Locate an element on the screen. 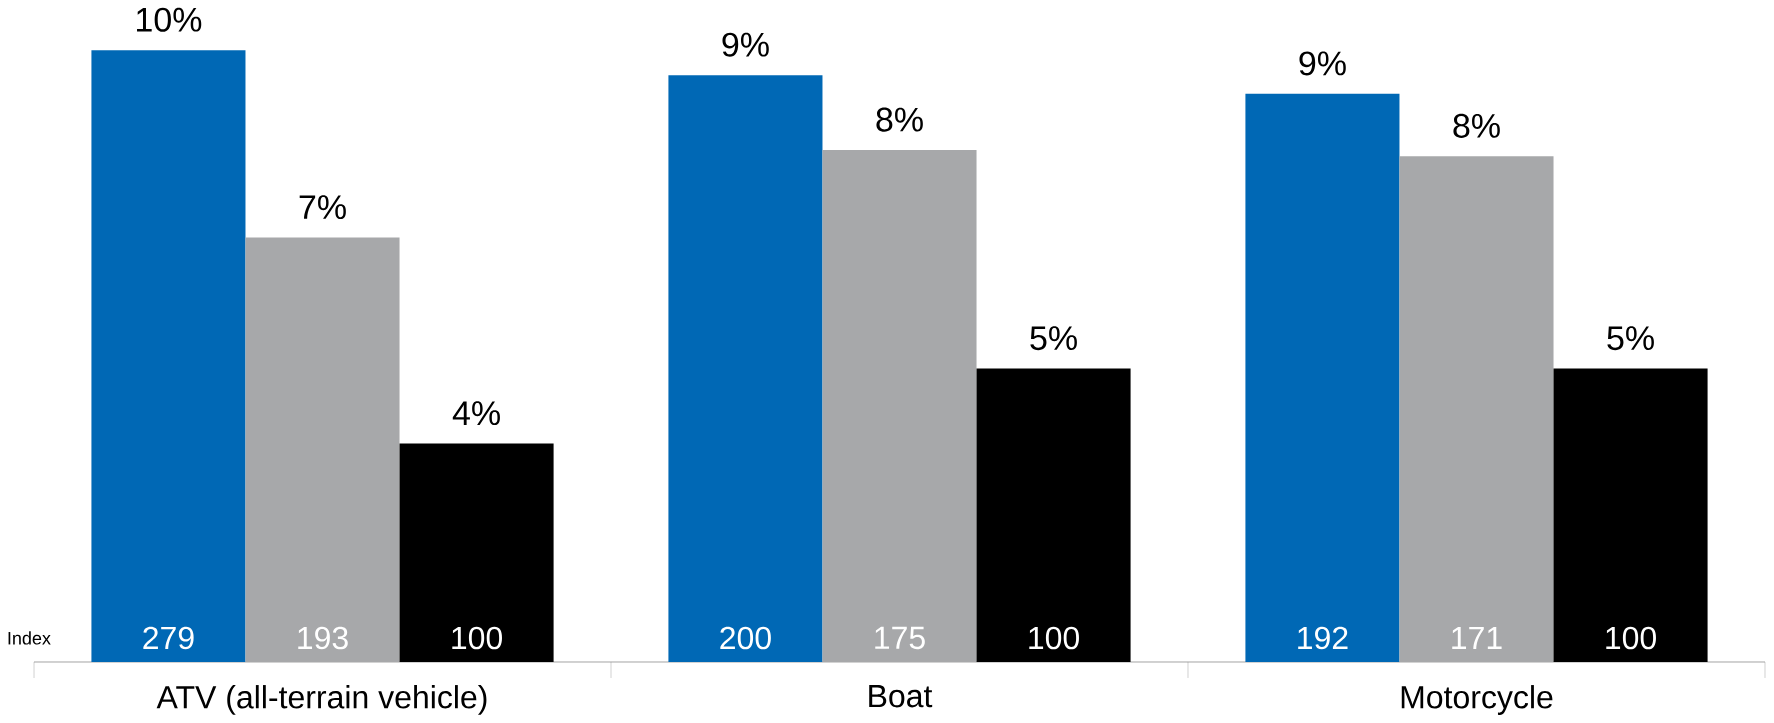 This screenshot has width=1774, height=723. annotation: 279 is located at coordinates (168, 638).